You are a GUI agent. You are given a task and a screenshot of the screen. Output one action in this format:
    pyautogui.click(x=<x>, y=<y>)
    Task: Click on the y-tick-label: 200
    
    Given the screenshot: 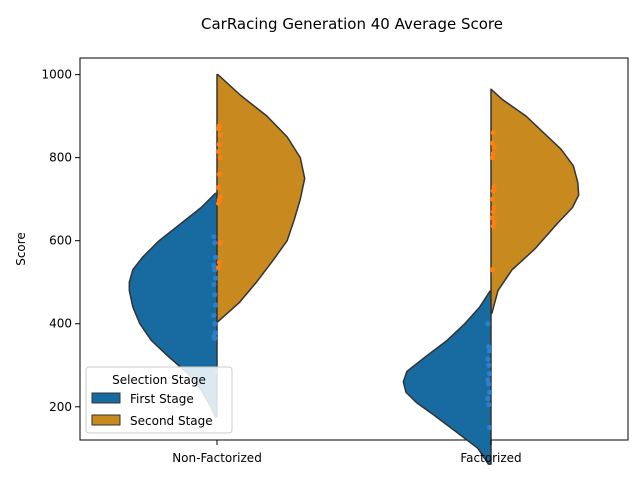 What is the action you would take?
    pyautogui.click(x=60, y=407)
    